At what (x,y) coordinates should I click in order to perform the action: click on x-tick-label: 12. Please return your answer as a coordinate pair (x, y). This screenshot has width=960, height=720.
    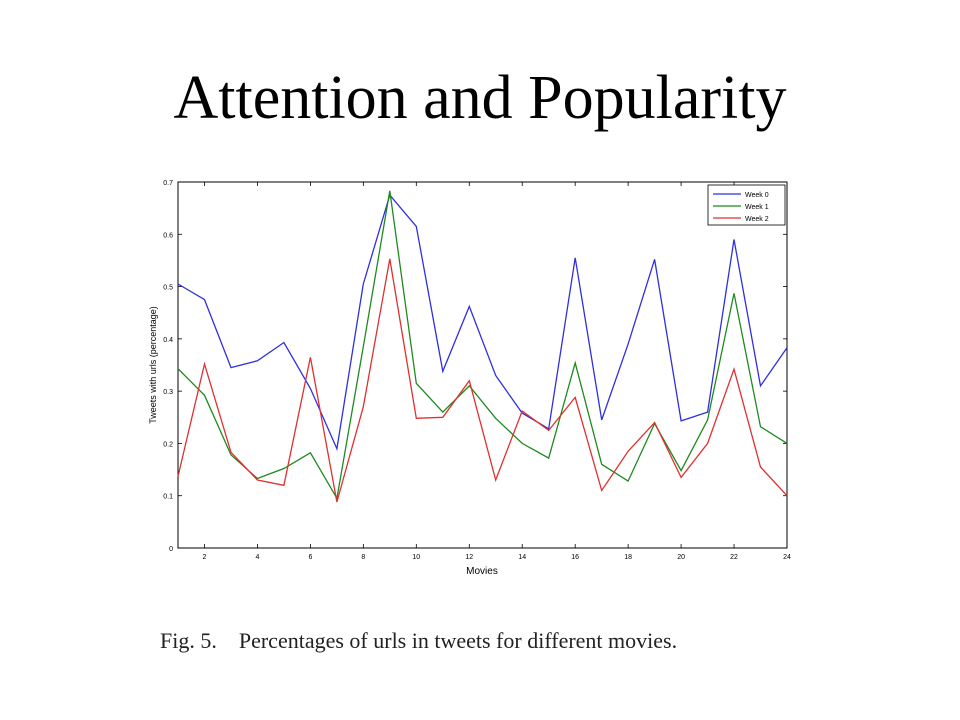
    Looking at the image, I should click on (469, 557).